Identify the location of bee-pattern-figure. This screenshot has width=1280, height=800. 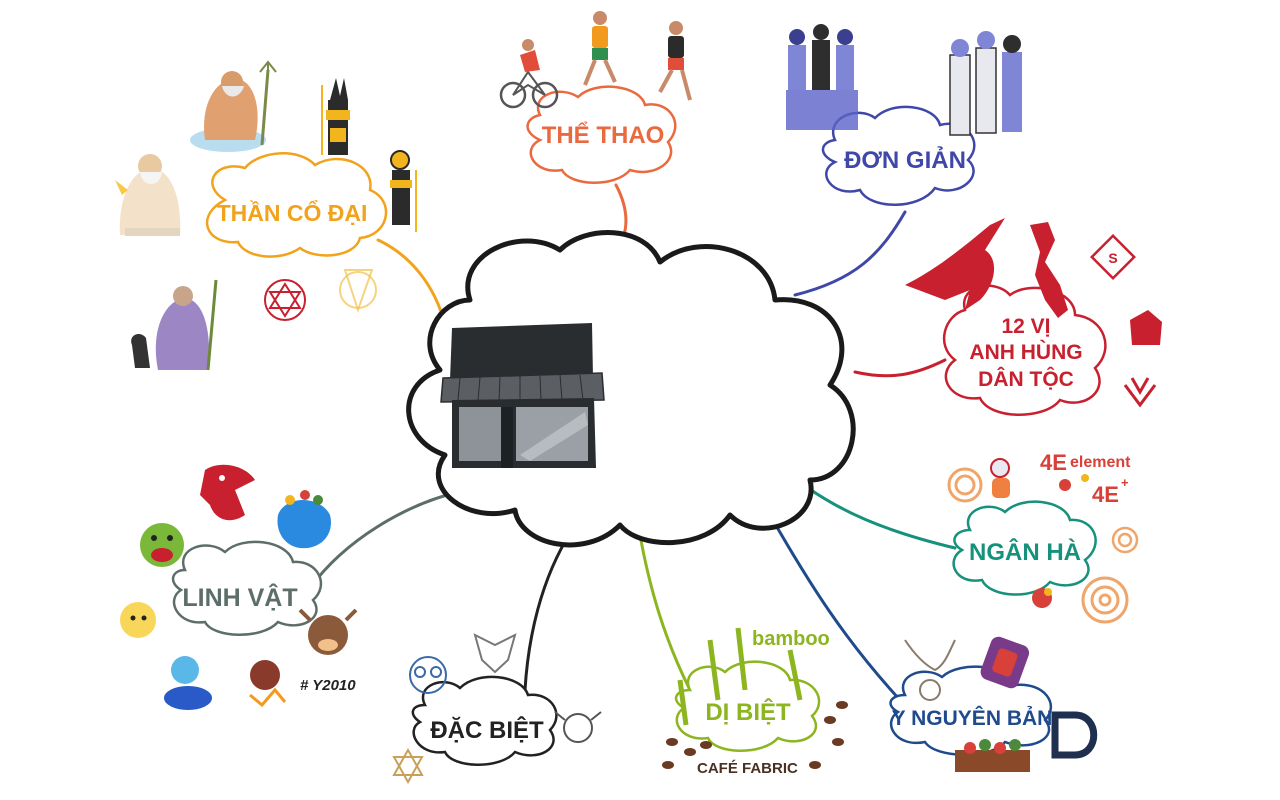
(578, 727).